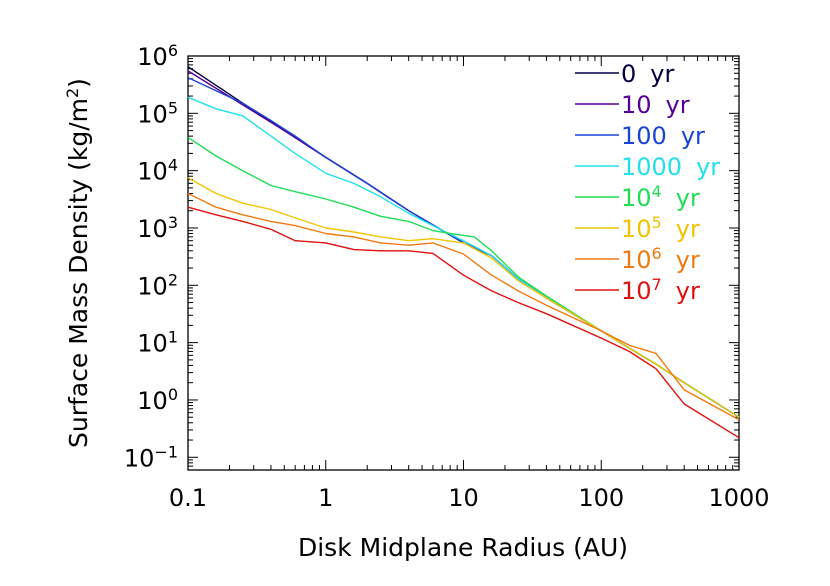 The width and height of the screenshot is (830, 586). Describe the element at coordinates (660, 259) in the screenshot. I see `legend-label-6: 106 yr` at that location.